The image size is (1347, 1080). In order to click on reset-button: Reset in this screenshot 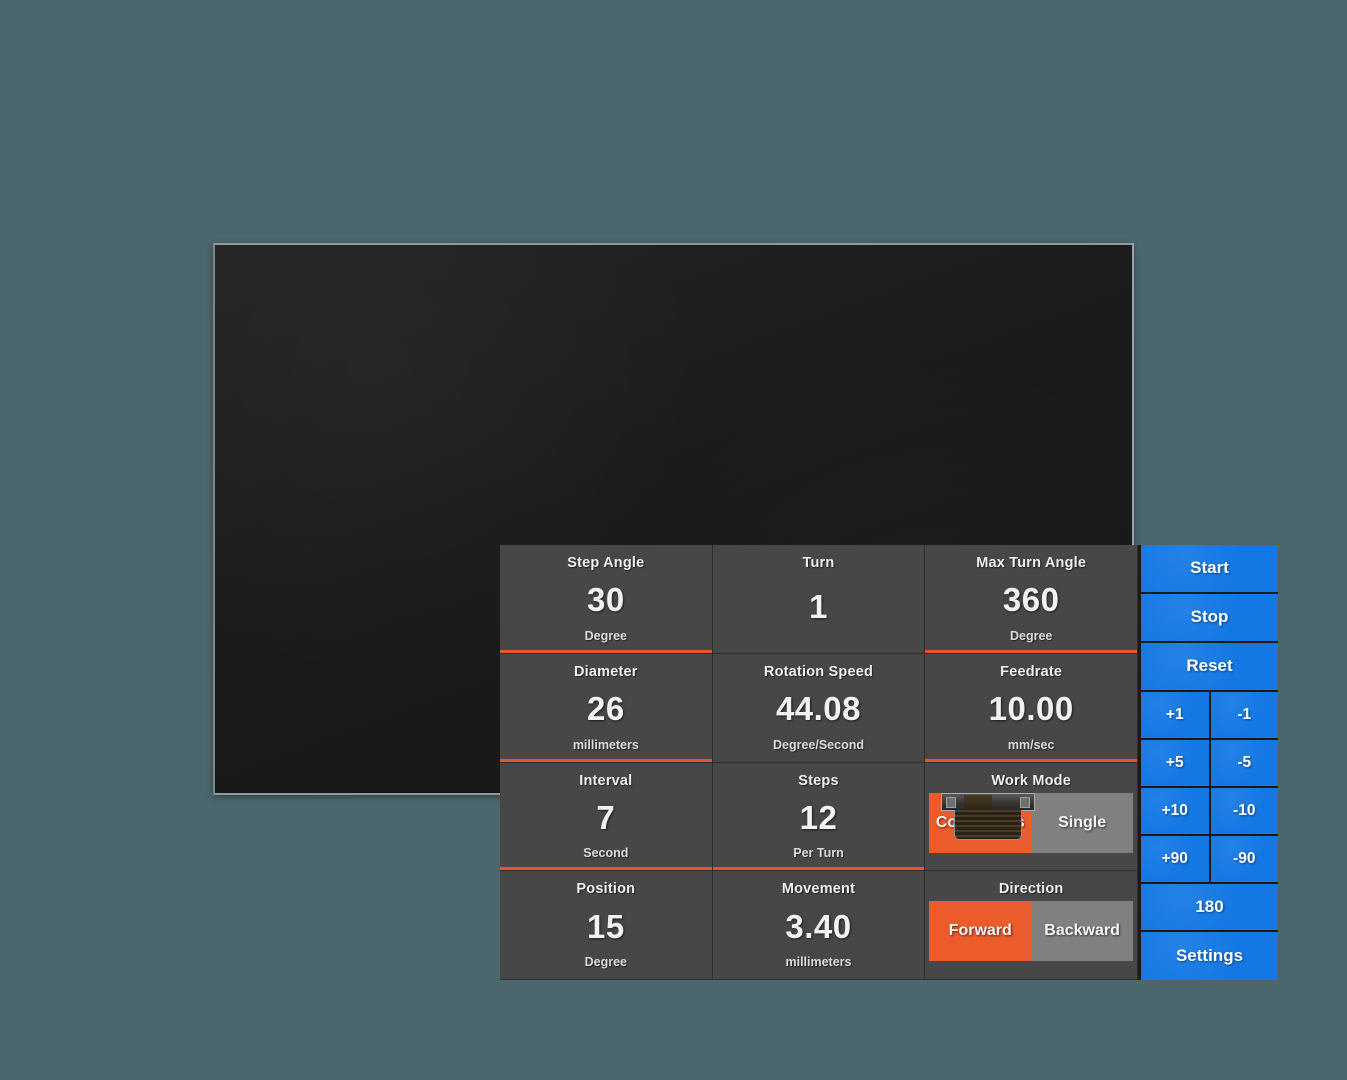, I will do `click(1209, 667)`.